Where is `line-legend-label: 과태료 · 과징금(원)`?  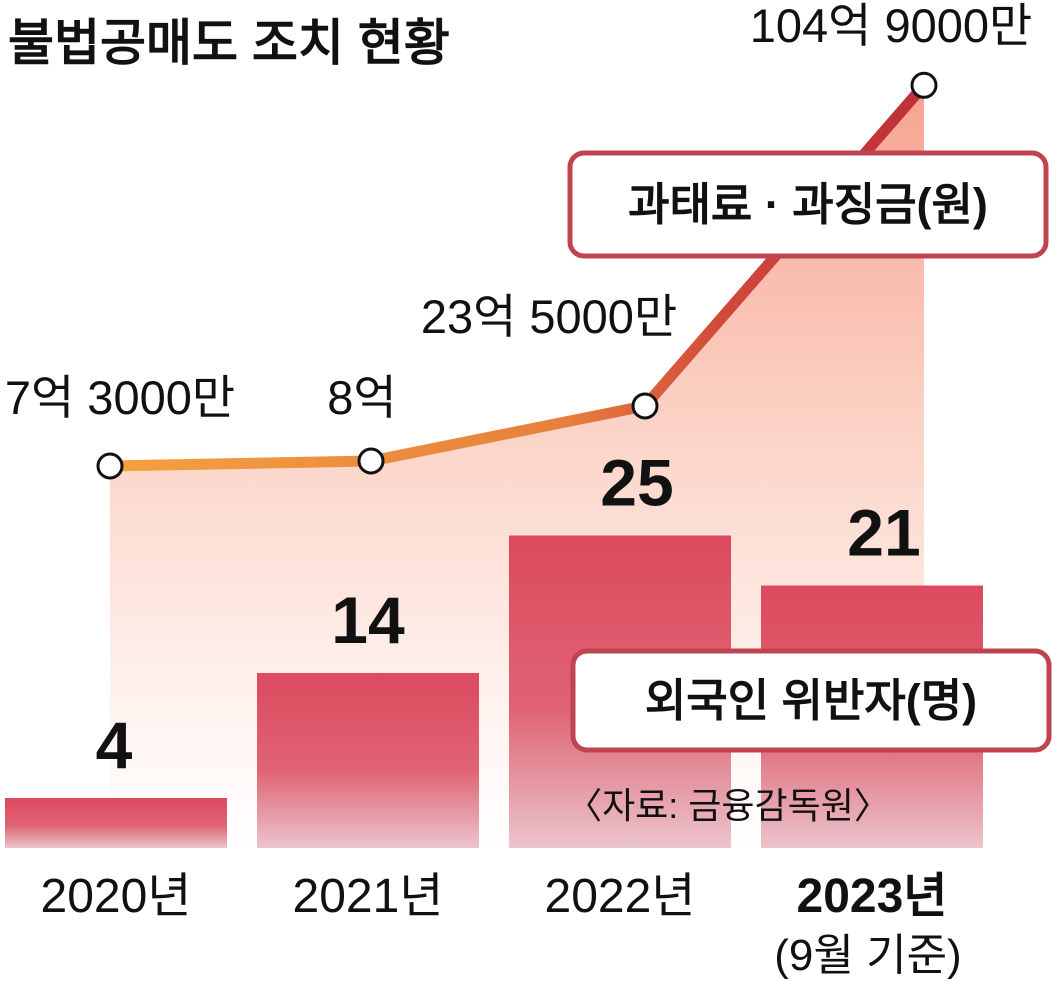 line-legend-label: 과태료 · 과징금(원) is located at coordinates (808, 204).